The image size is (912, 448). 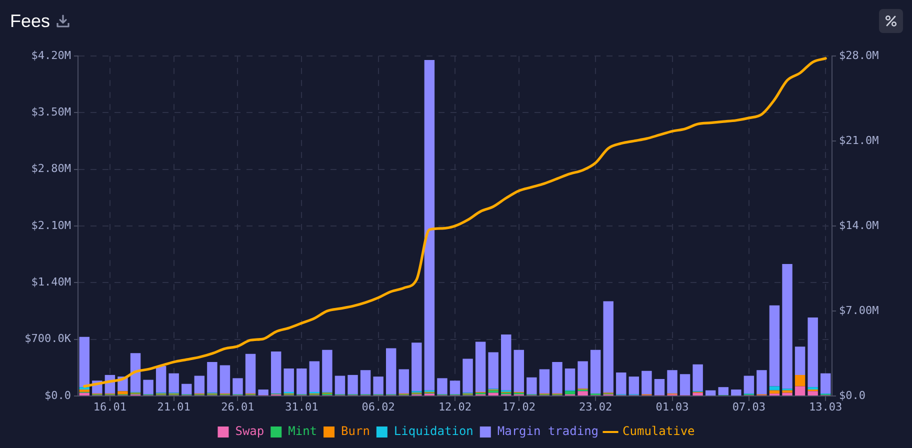 I want to click on x-tick-label: 17.02, so click(x=519, y=407).